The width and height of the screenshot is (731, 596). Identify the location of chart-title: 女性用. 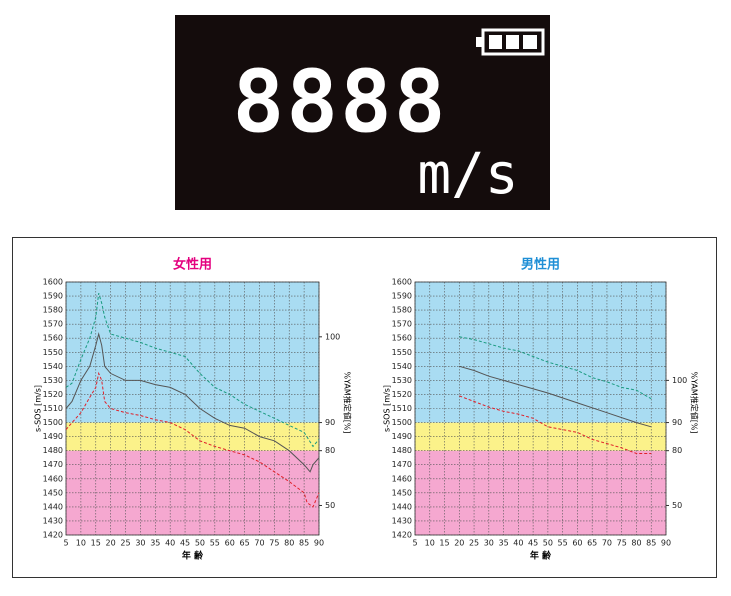
(192, 265).